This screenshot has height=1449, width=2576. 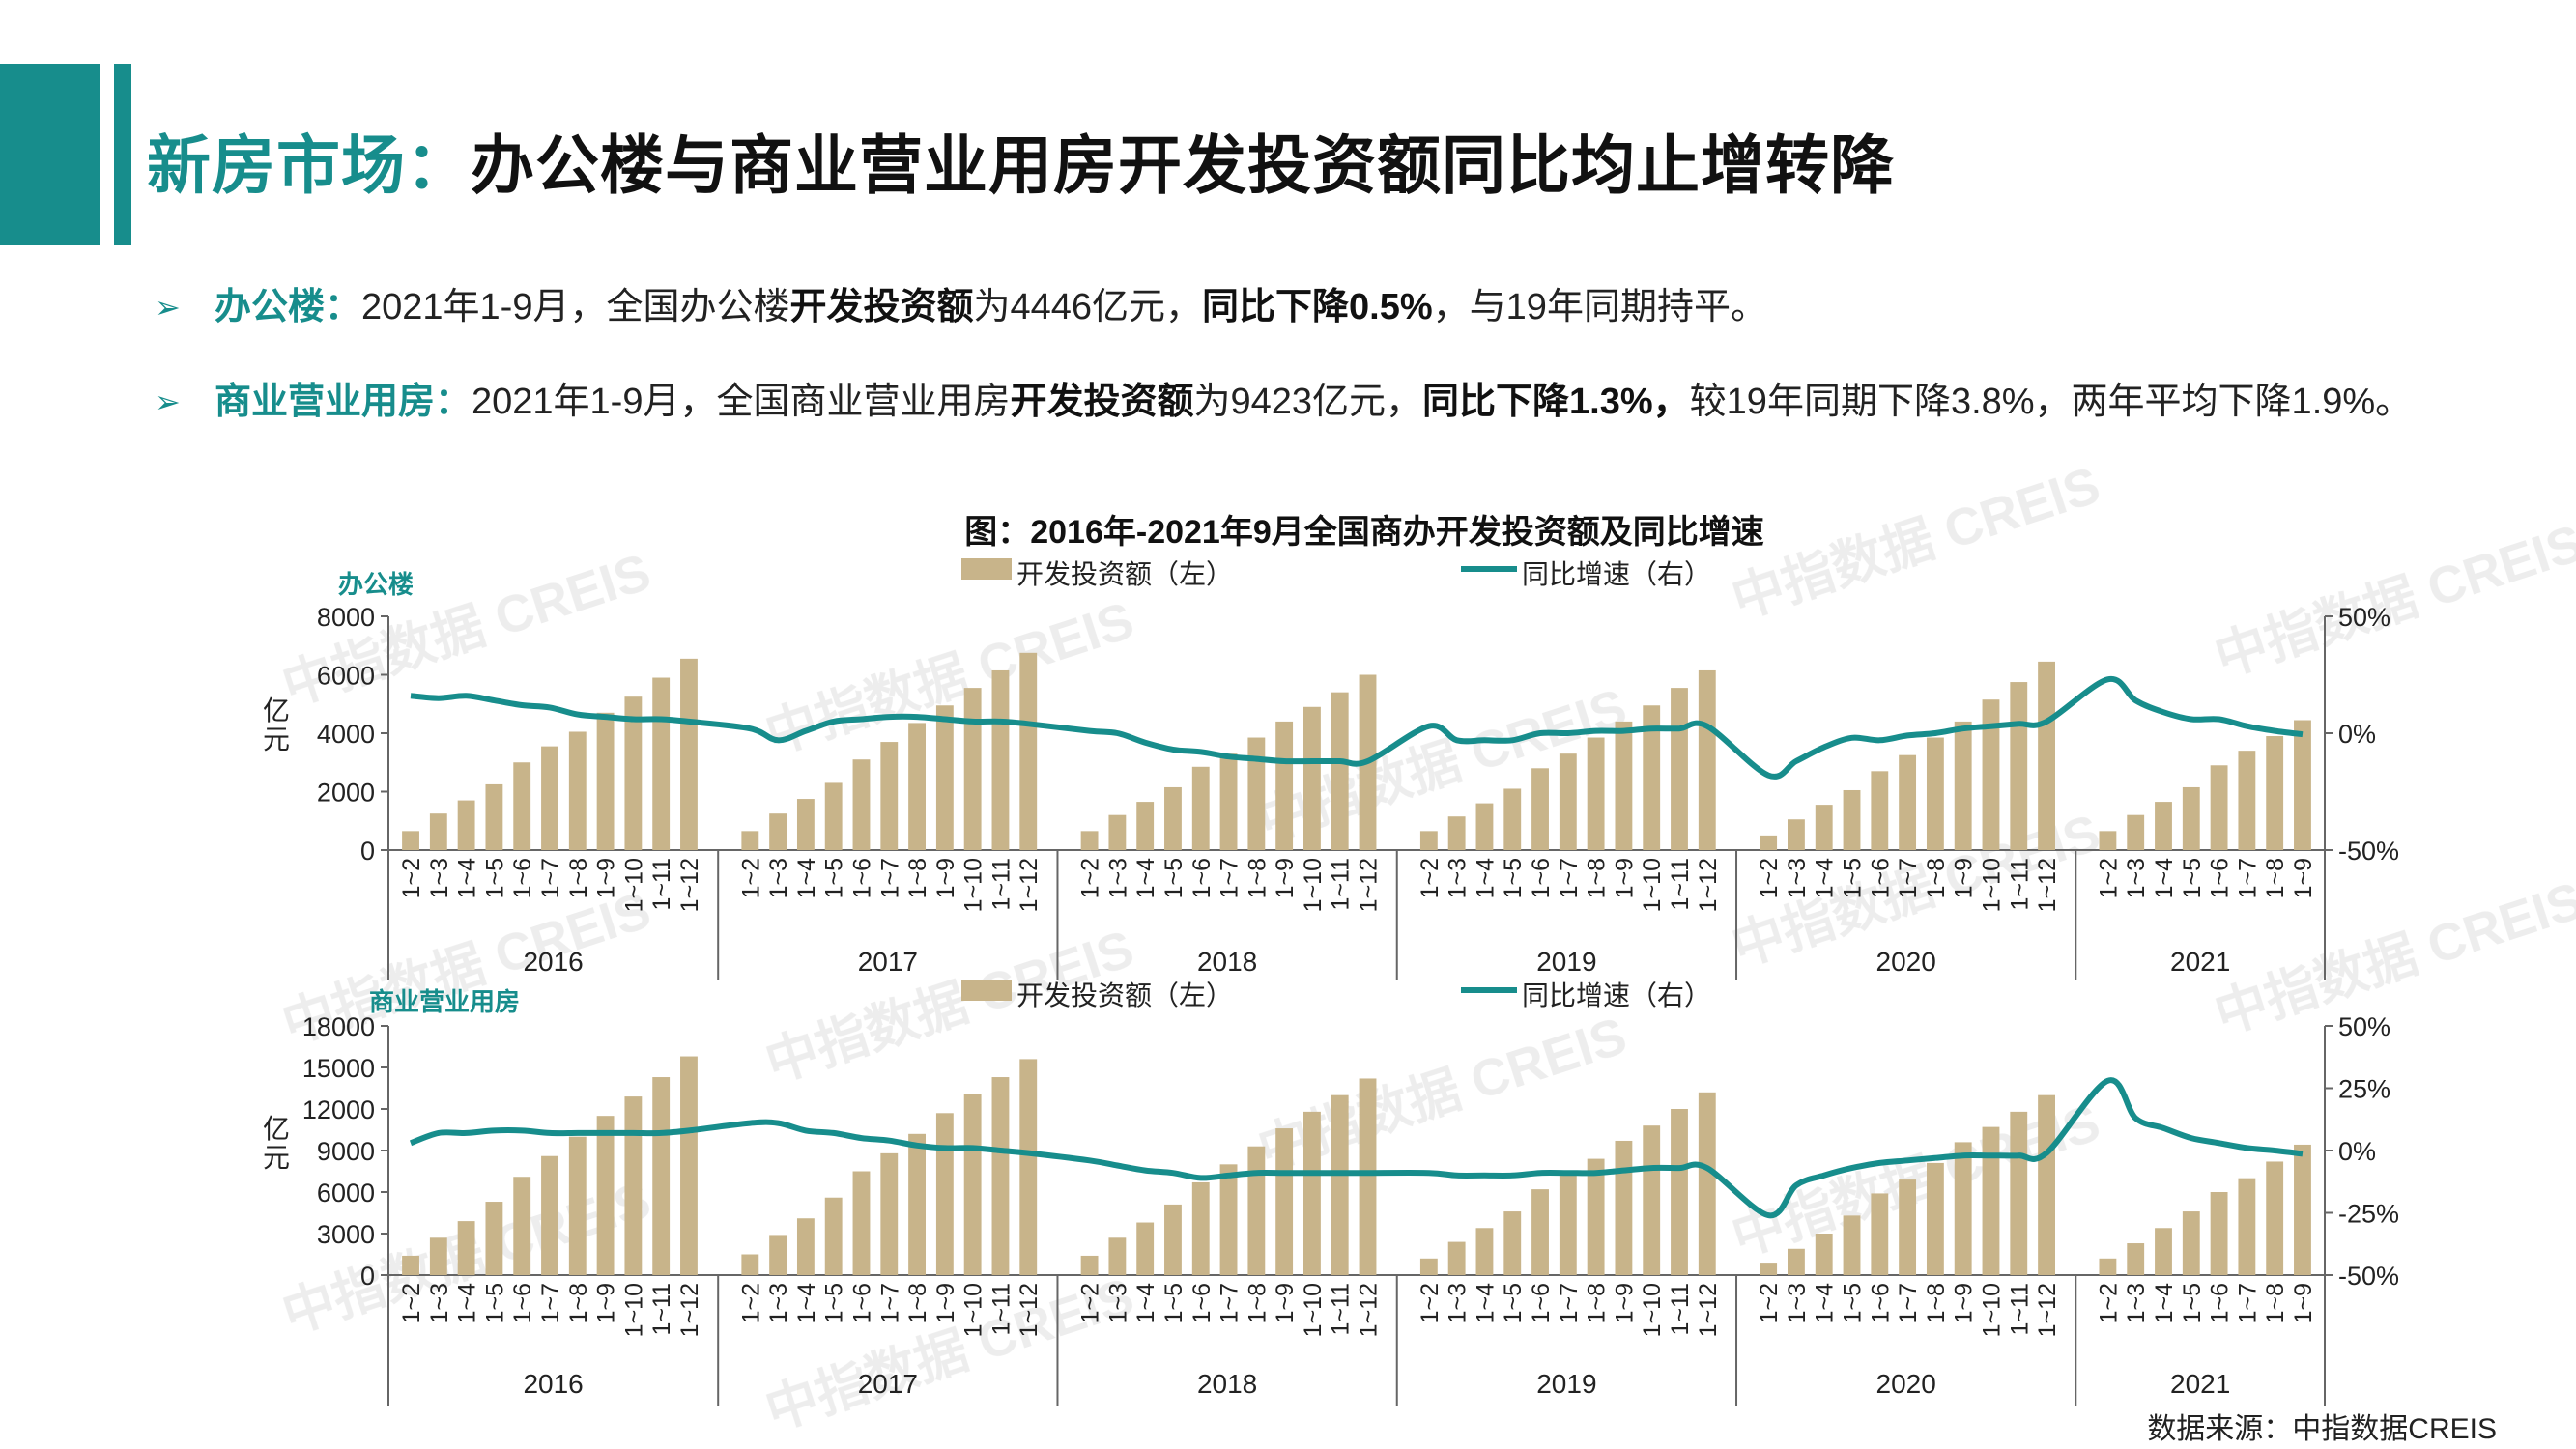 What do you see at coordinates (2357, 734) in the screenshot?
I see `right-tick-label: 0%` at bounding box center [2357, 734].